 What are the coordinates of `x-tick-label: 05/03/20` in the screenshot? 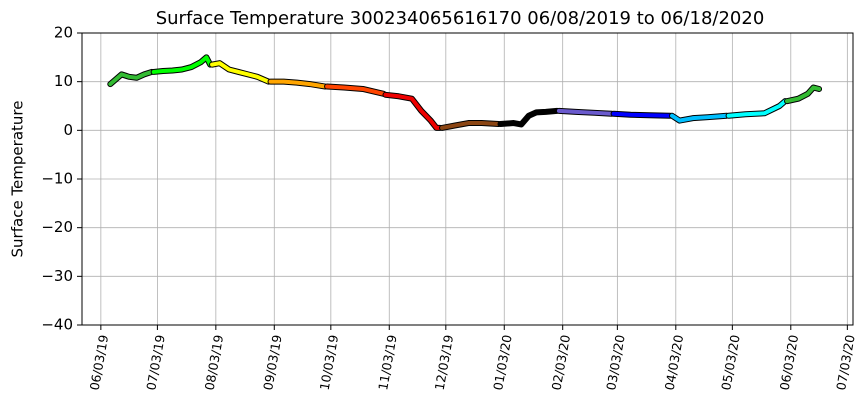 It's located at (730, 362).